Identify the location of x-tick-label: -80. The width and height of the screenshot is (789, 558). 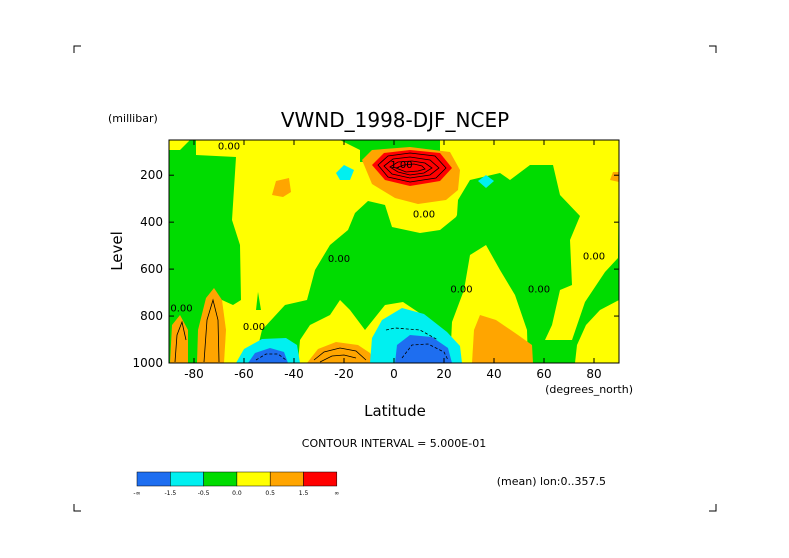
(194, 374).